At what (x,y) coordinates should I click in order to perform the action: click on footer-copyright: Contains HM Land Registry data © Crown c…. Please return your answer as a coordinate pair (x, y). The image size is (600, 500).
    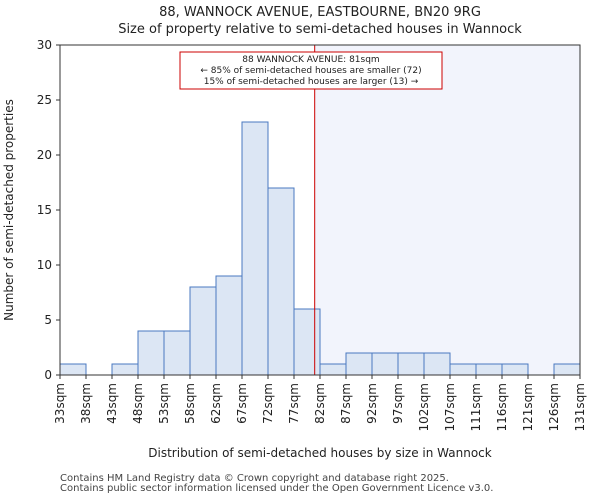
    Looking at the image, I should click on (254, 478).